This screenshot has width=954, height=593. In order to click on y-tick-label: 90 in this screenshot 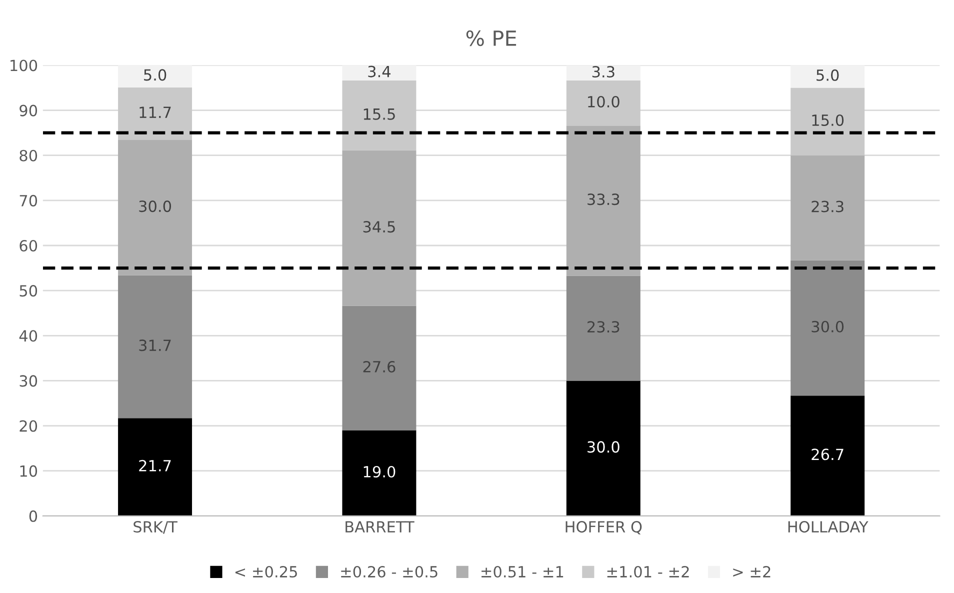, I will do `click(29, 110)`.